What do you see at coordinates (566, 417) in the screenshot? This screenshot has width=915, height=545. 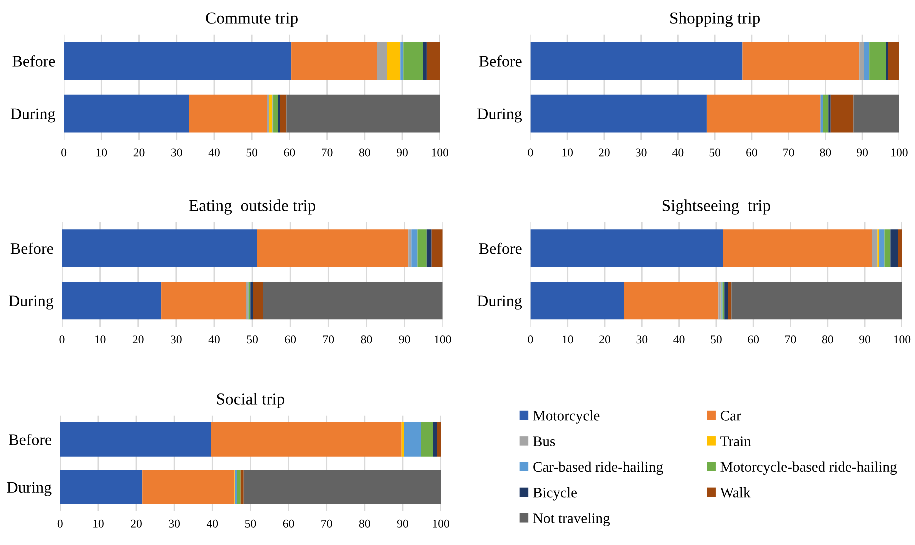 I see `legend-label: Motorcycle` at bounding box center [566, 417].